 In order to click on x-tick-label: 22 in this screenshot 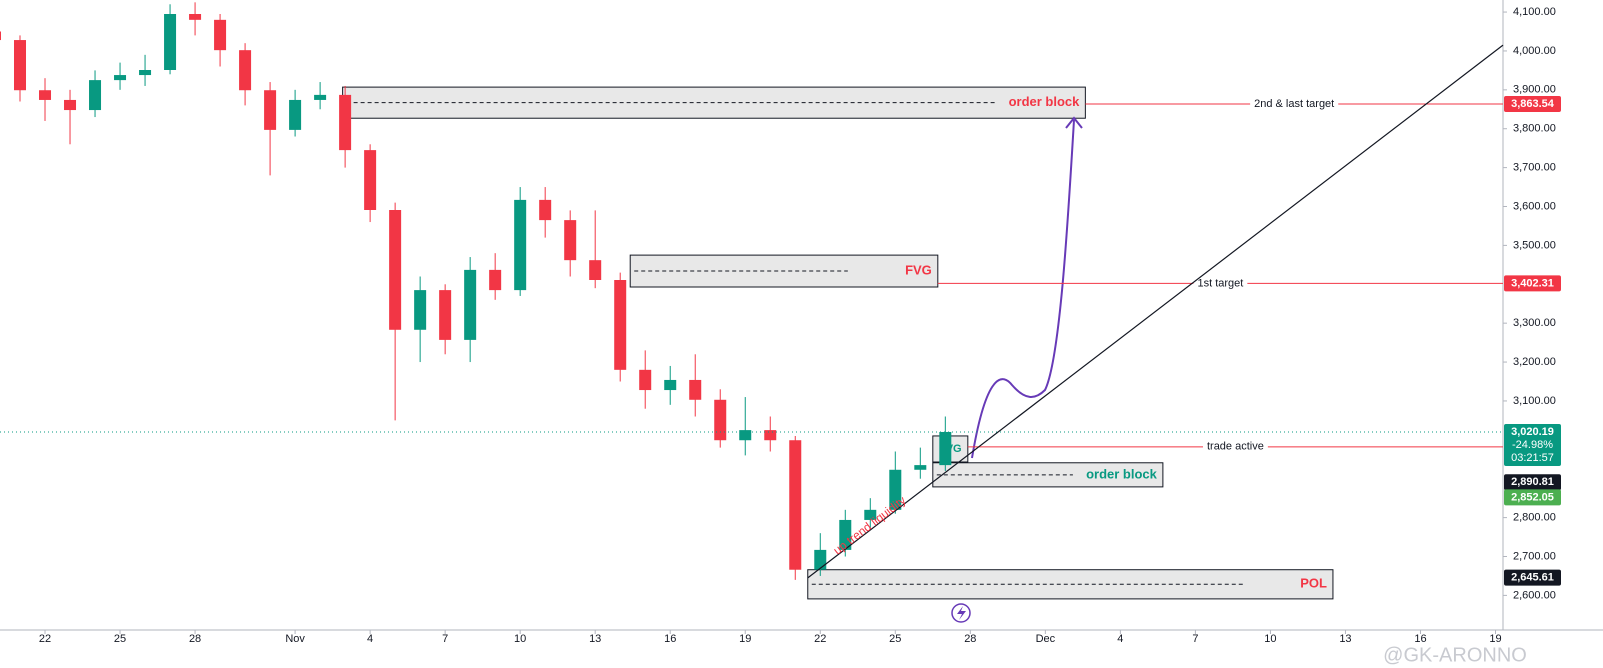, I will do `click(45, 639)`.